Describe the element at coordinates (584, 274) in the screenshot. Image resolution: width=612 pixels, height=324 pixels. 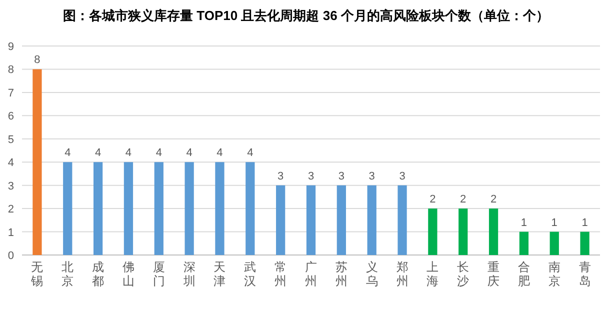
I see `x-tick-label: 青岛` at that location.